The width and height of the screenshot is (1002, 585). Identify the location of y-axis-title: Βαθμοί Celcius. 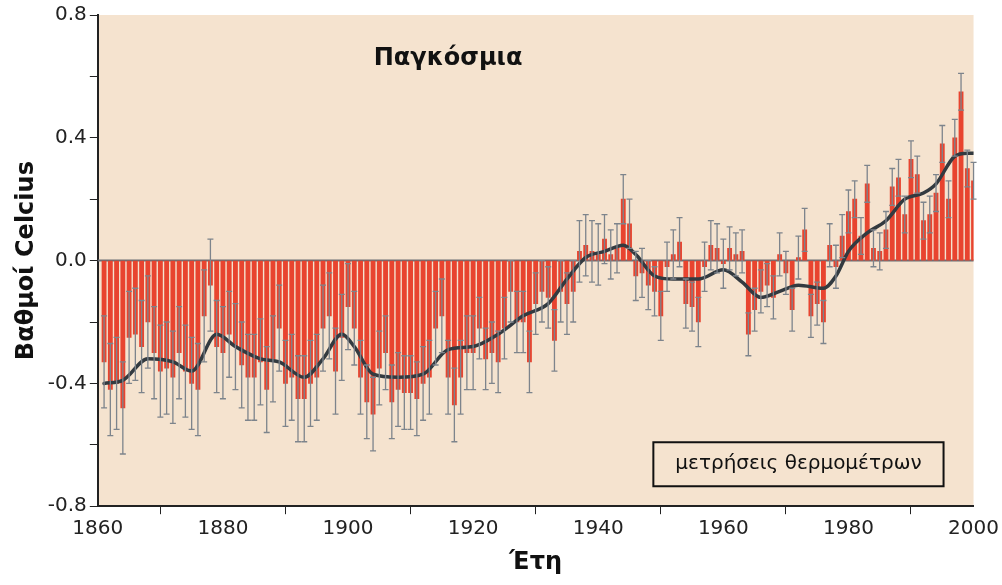
(24, 261).